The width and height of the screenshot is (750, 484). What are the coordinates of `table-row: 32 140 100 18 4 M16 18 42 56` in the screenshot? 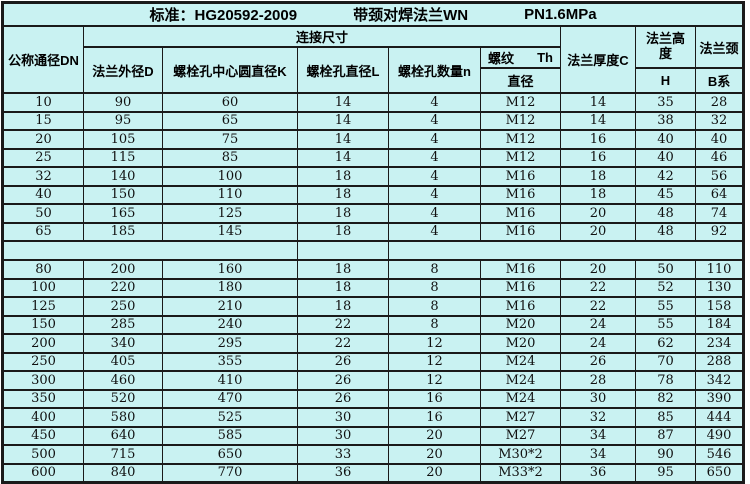 It's located at (373, 176).